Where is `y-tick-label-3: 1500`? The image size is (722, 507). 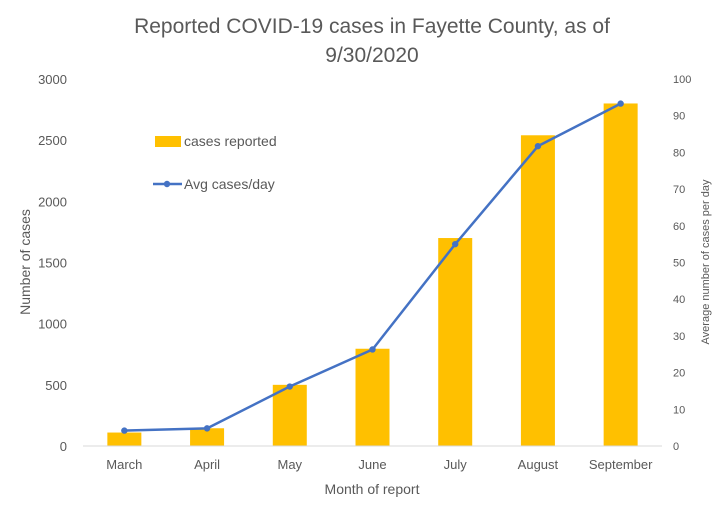 y-tick-label-3: 1500 is located at coordinates (52, 263).